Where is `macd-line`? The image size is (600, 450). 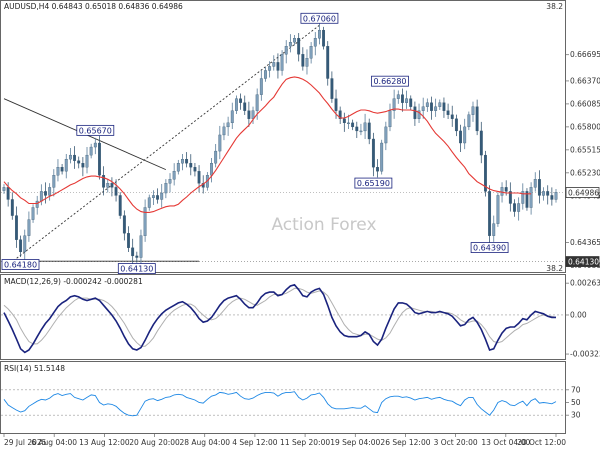
macd-line is located at coordinates (279, 318).